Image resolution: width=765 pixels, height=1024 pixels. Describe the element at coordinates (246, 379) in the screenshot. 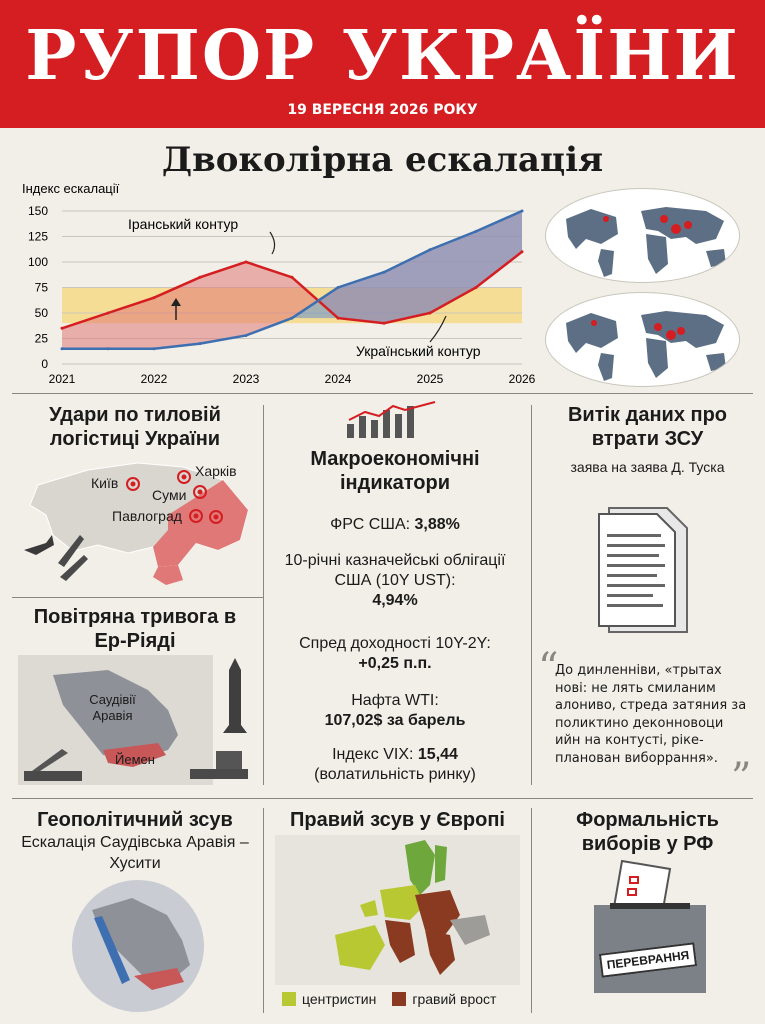

I see `x-tick-label: 2023` at that location.